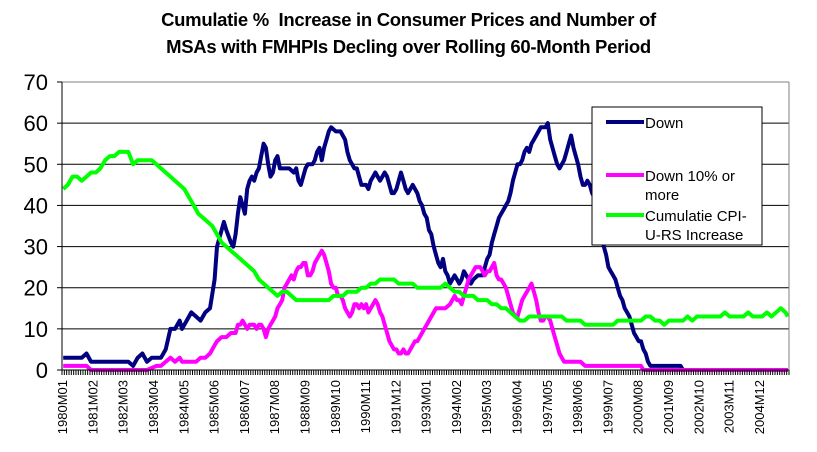 The height and width of the screenshot is (452, 817). What do you see at coordinates (696, 216) in the screenshot?
I see `legend-label: Cumulatie CPI-` at bounding box center [696, 216].